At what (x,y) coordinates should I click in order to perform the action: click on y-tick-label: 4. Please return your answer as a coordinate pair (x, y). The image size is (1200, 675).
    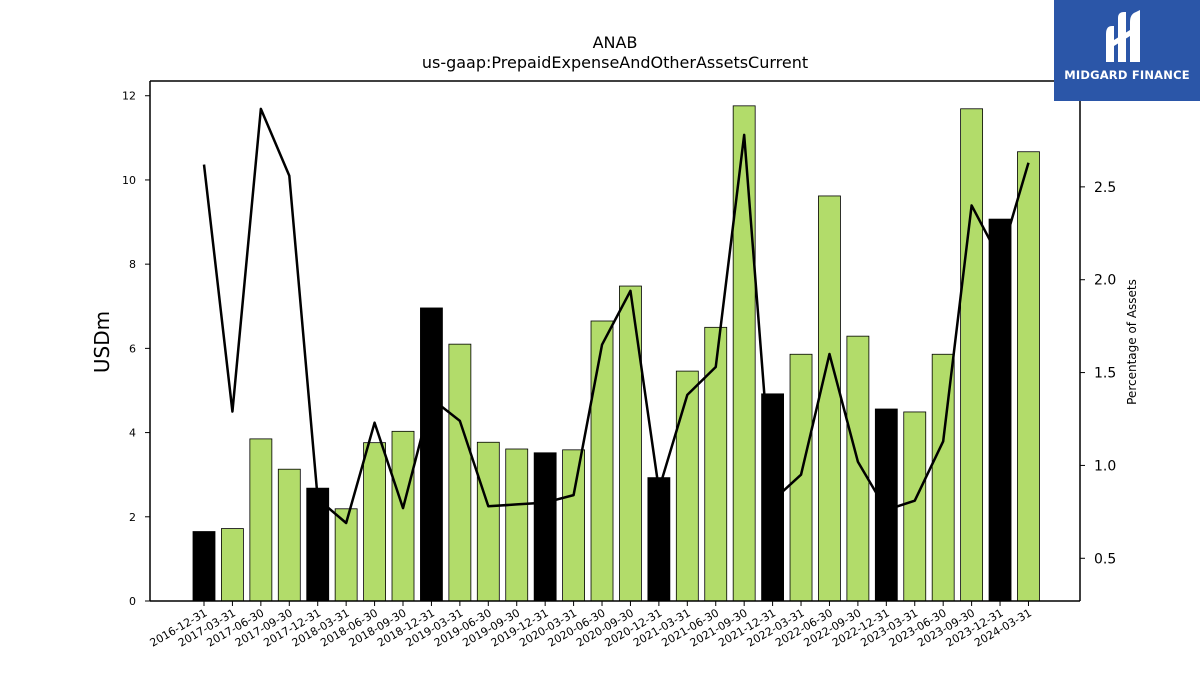
    Looking at the image, I should click on (132, 433).